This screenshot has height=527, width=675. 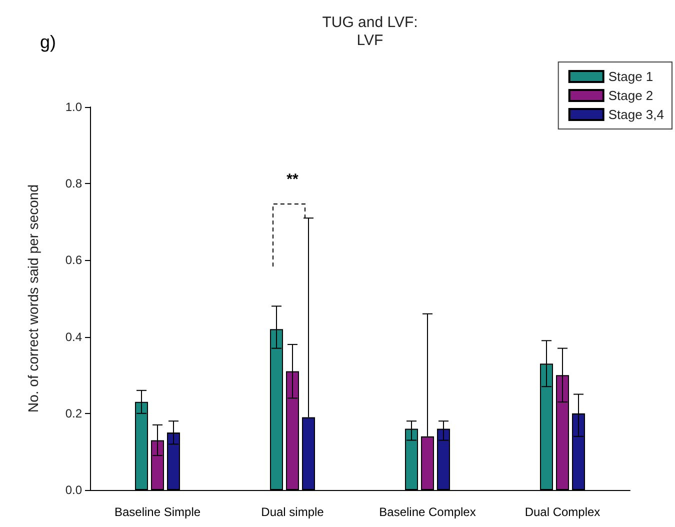 What do you see at coordinates (73, 107) in the screenshot?
I see `y-tick-label: 1.0` at bounding box center [73, 107].